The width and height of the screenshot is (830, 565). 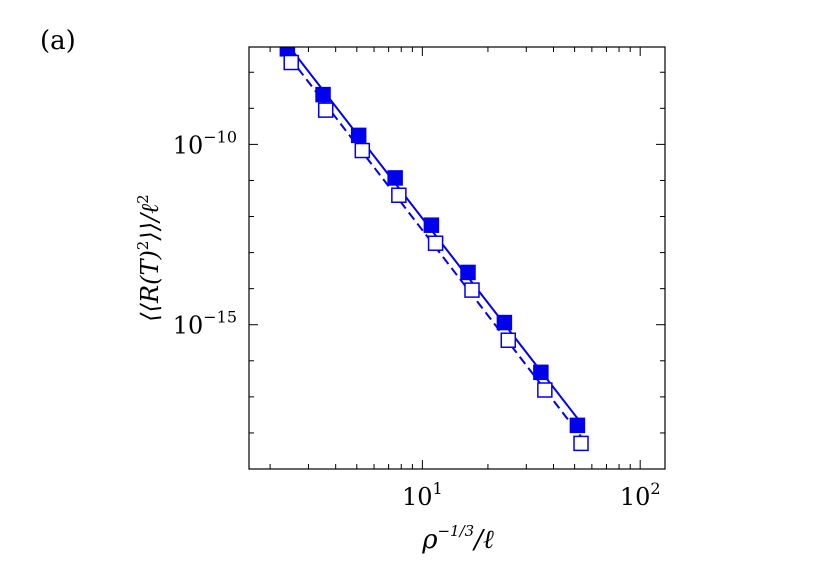 What do you see at coordinates (422, 495) in the screenshot?
I see `x-tick-label: 10¹` at bounding box center [422, 495].